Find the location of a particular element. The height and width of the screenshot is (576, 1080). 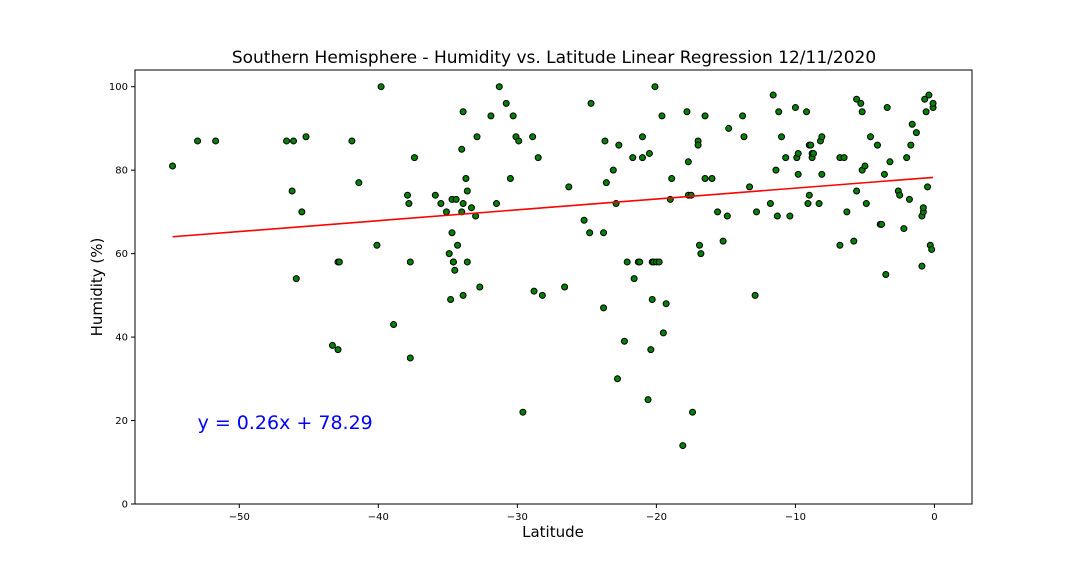

x-tick-label: −50 is located at coordinates (239, 517).